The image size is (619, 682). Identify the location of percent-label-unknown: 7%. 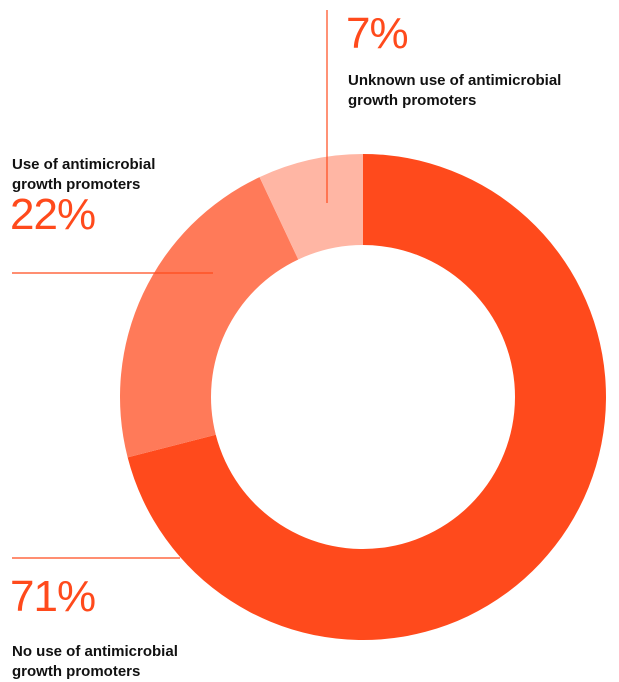
(377, 33).